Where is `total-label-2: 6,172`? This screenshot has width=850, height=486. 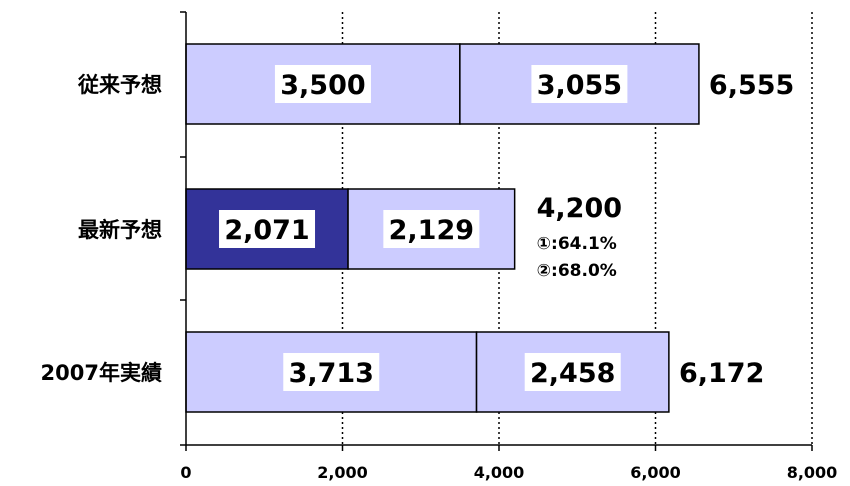
total-label-2: 6,172 is located at coordinates (721, 373).